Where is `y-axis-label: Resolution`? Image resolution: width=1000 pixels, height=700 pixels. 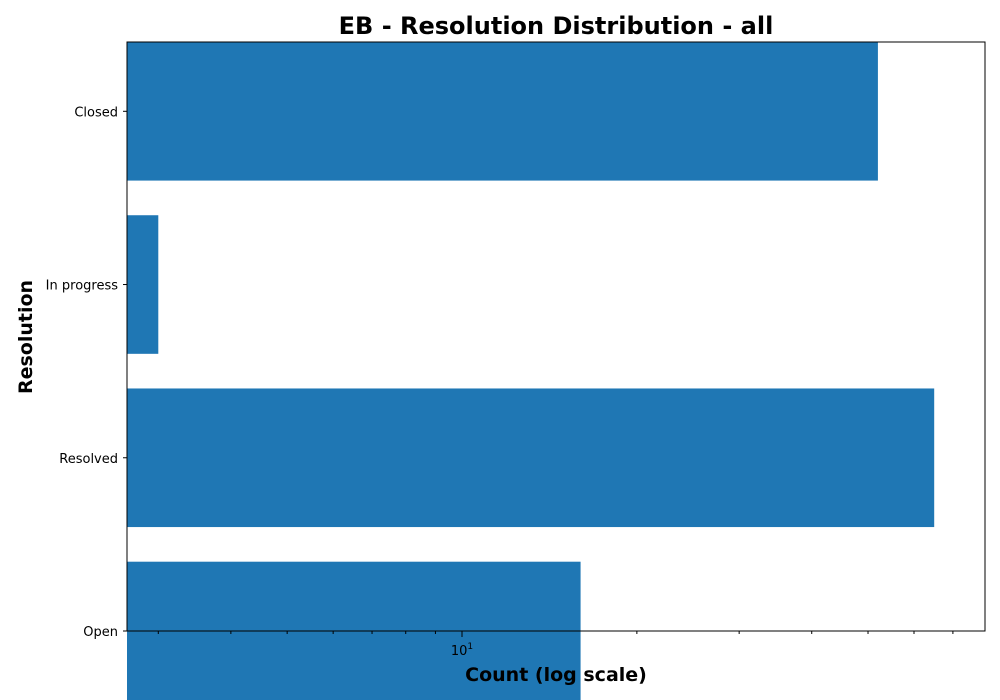
y-axis-label: Resolution is located at coordinates (26, 337).